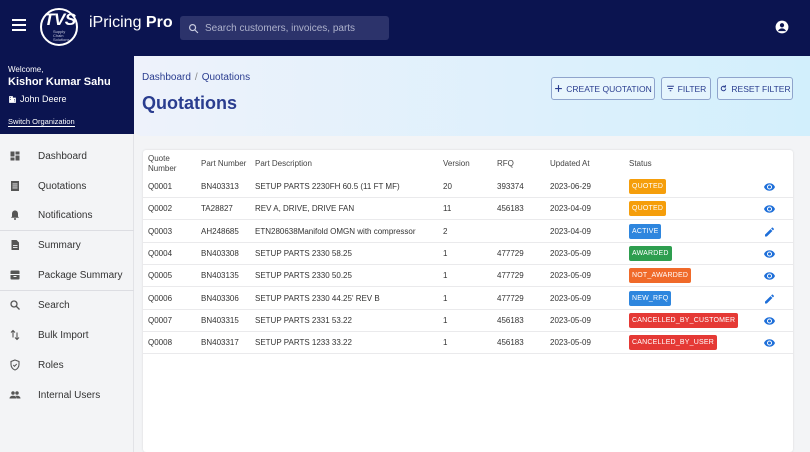 This screenshot has height=452, width=810. Describe the element at coordinates (59, 82) in the screenshot. I see `user-name: Kishor Kumar Sahu` at that location.